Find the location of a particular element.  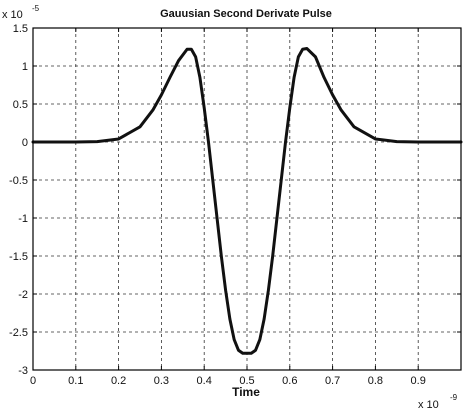

x-exponent: x 10 -9 is located at coordinates (438, 402).